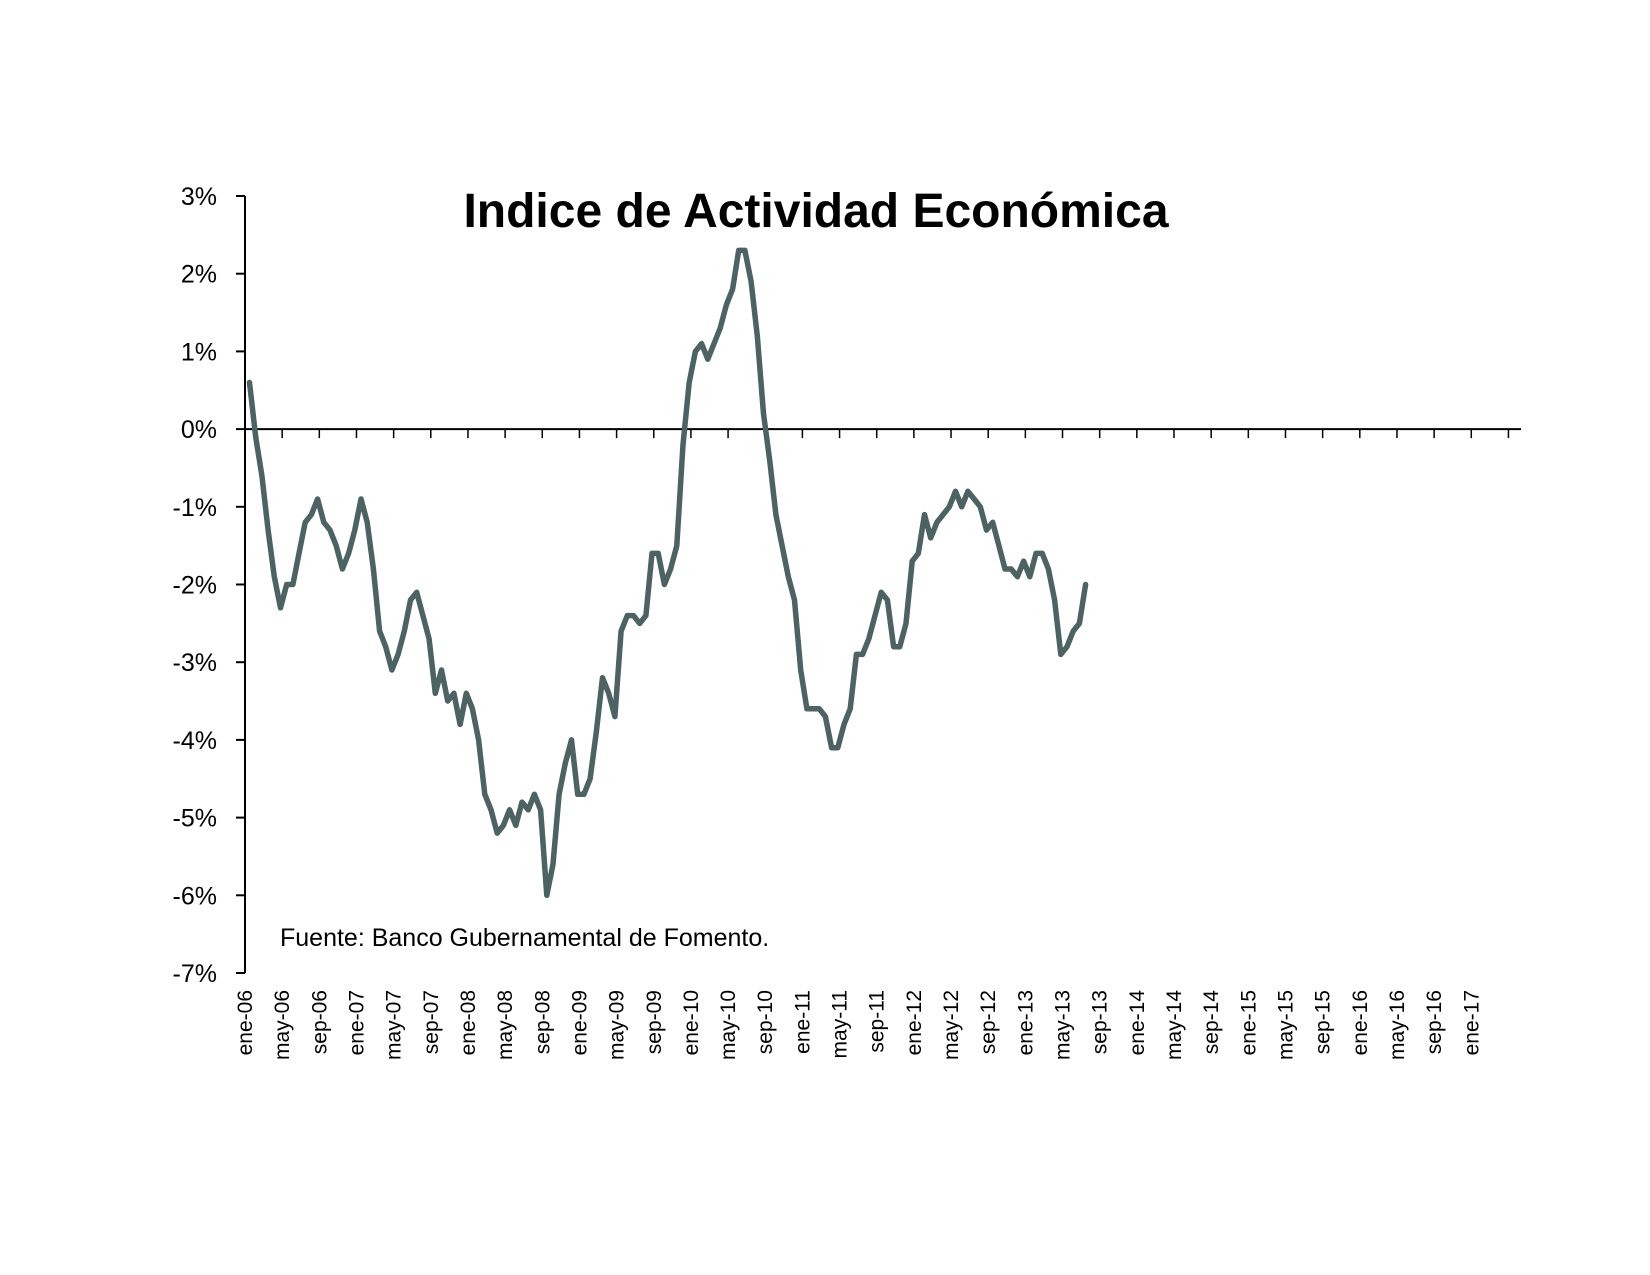  Describe the element at coordinates (199, 275) in the screenshot. I see `y-tick-label: 2%` at that location.